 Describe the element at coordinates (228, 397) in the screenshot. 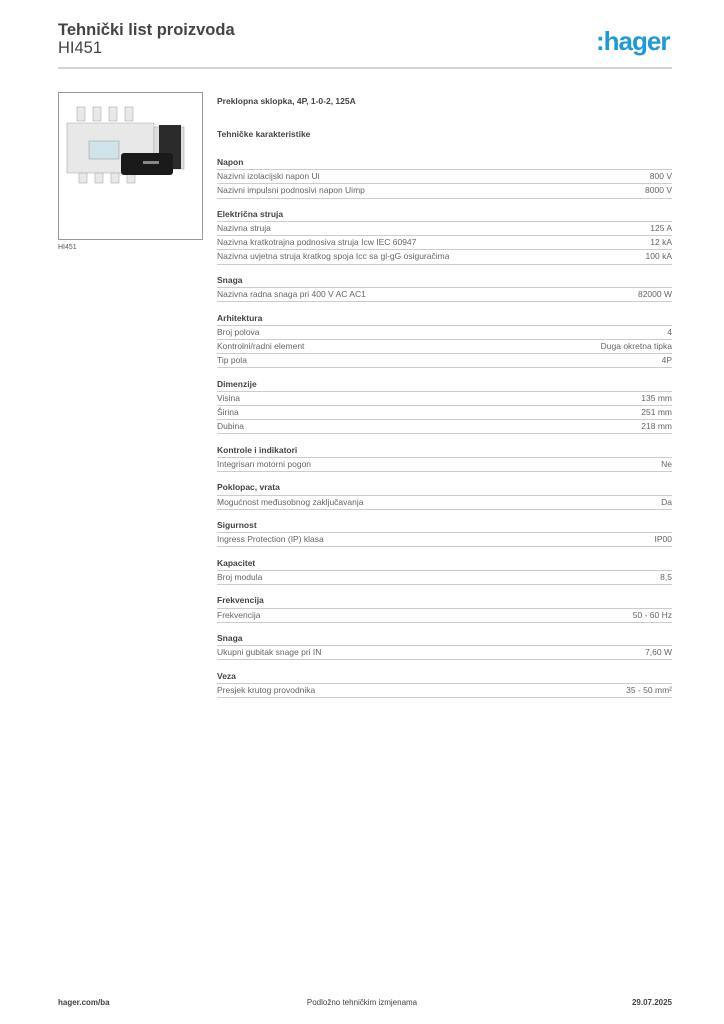

I see `spec-label: Visina` at that location.